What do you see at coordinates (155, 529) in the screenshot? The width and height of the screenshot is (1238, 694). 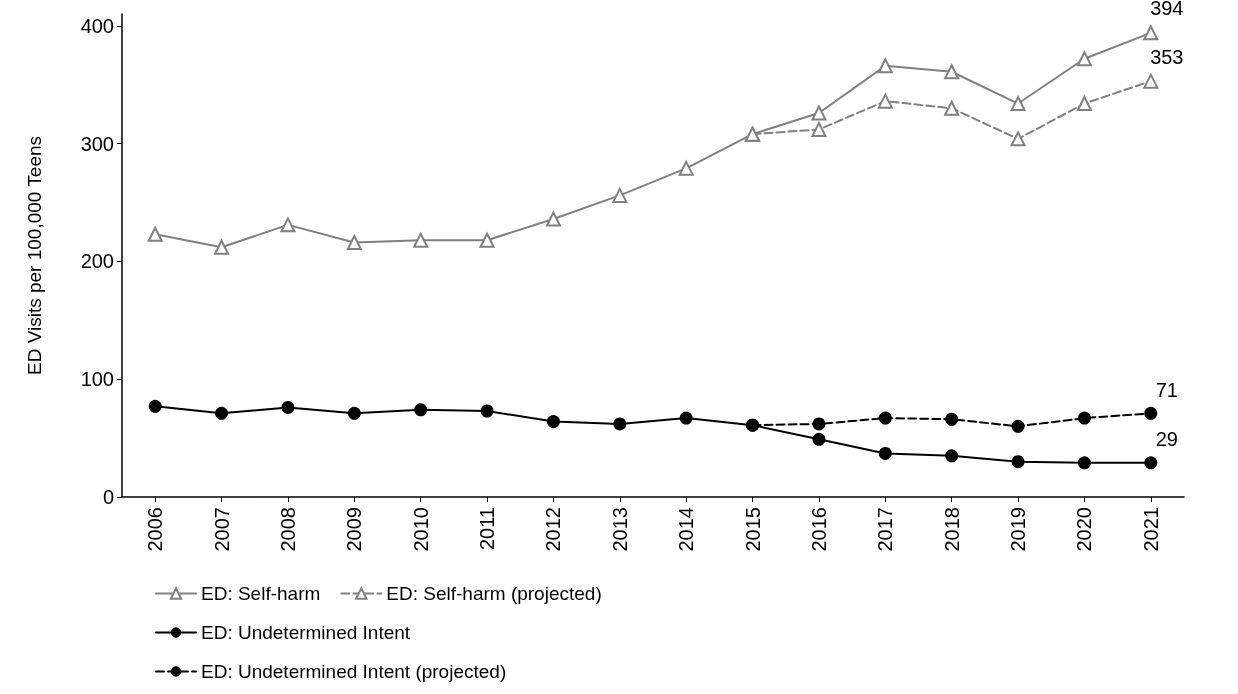 I see `x-tick-label: 2006` at bounding box center [155, 529].